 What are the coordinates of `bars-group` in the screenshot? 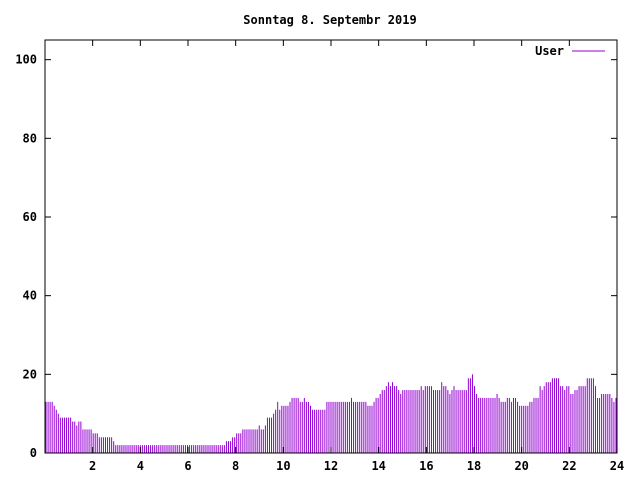 It's located at (331, 413).